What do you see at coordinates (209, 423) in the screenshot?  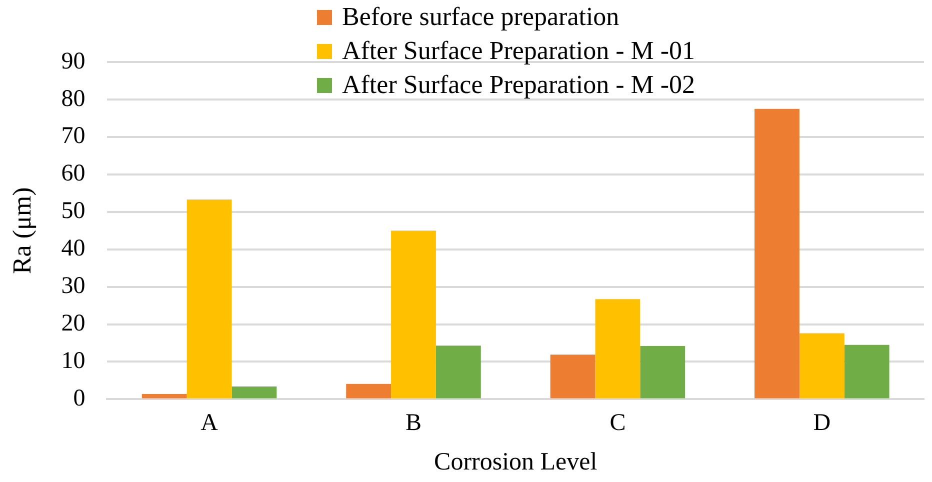 I see `x-tick-label: A` at bounding box center [209, 423].